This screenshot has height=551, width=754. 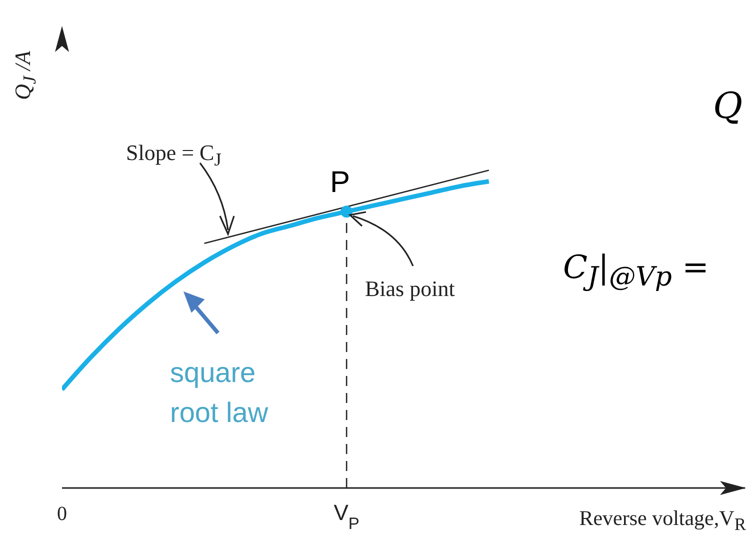 What do you see at coordinates (174, 155) in the screenshot?
I see `text: Slope = C$_{J}$` at bounding box center [174, 155].